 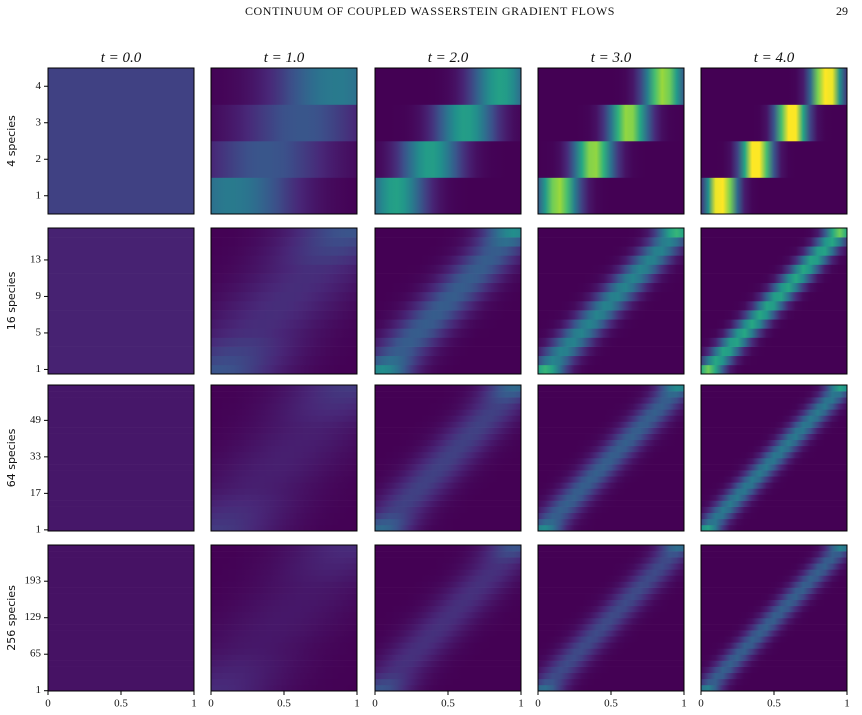 I want to click on column-title: t = 2.0, so click(x=448, y=58).